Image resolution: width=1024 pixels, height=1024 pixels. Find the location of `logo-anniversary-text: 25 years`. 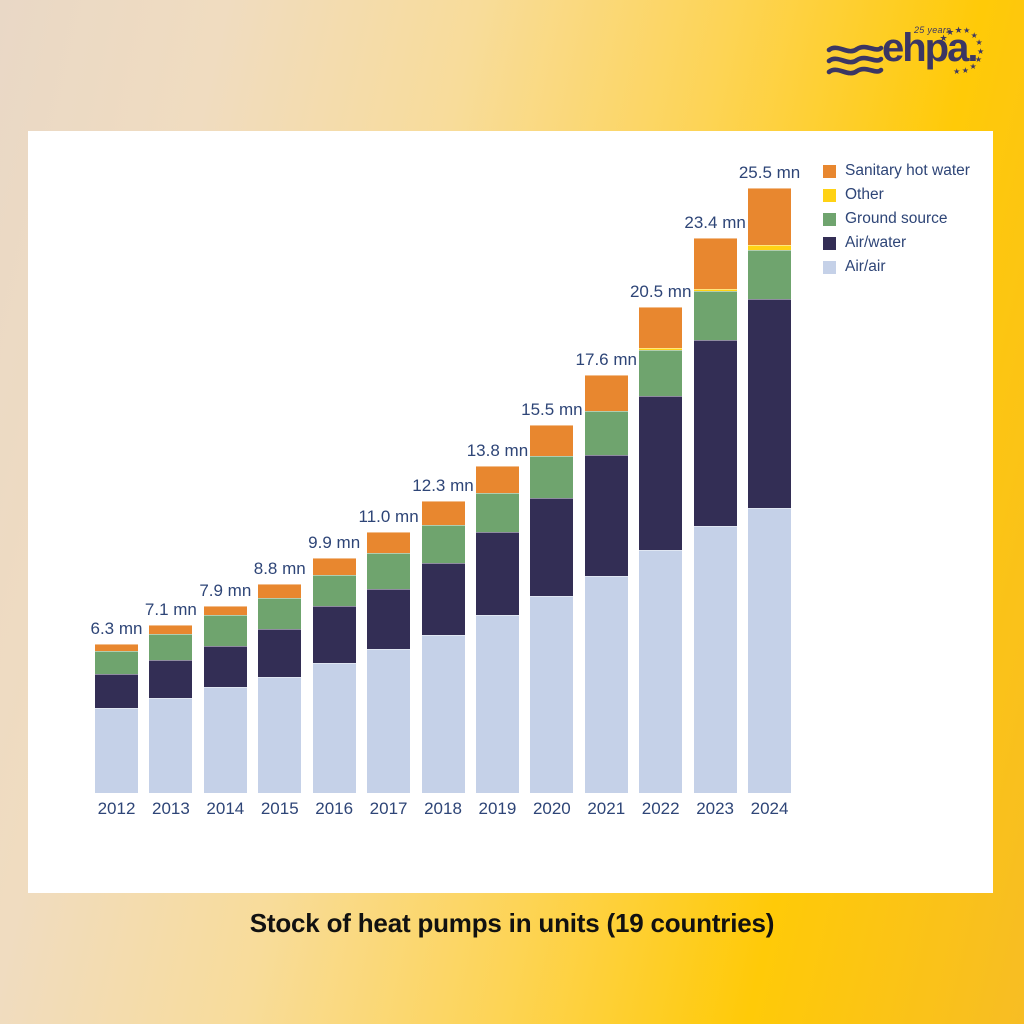

logo-anniversary-text: 25 years is located at coordinates (932, 30).